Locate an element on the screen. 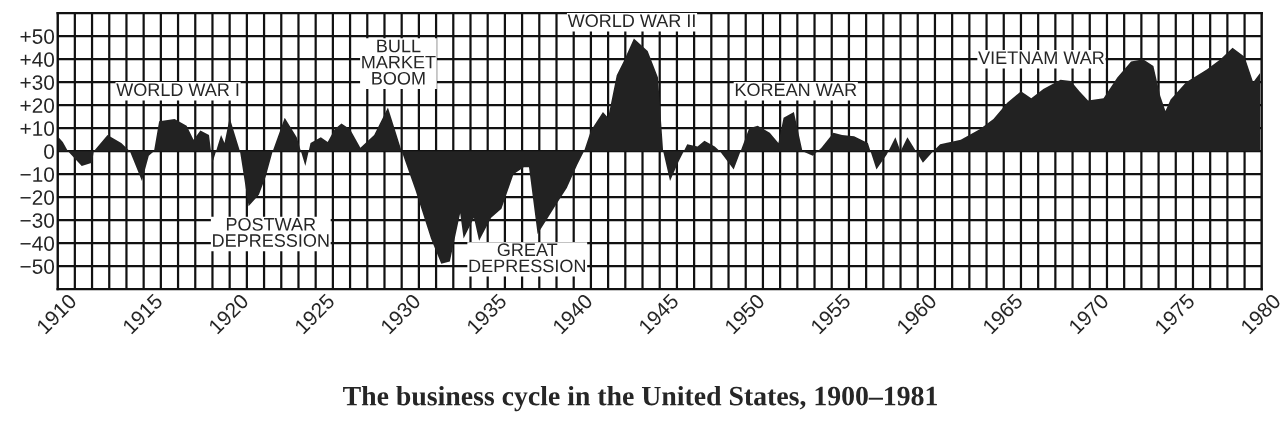 The width and height of the screenshot is (1281, 424). y-tick-label: −50 is located at coordinates (37, 266).